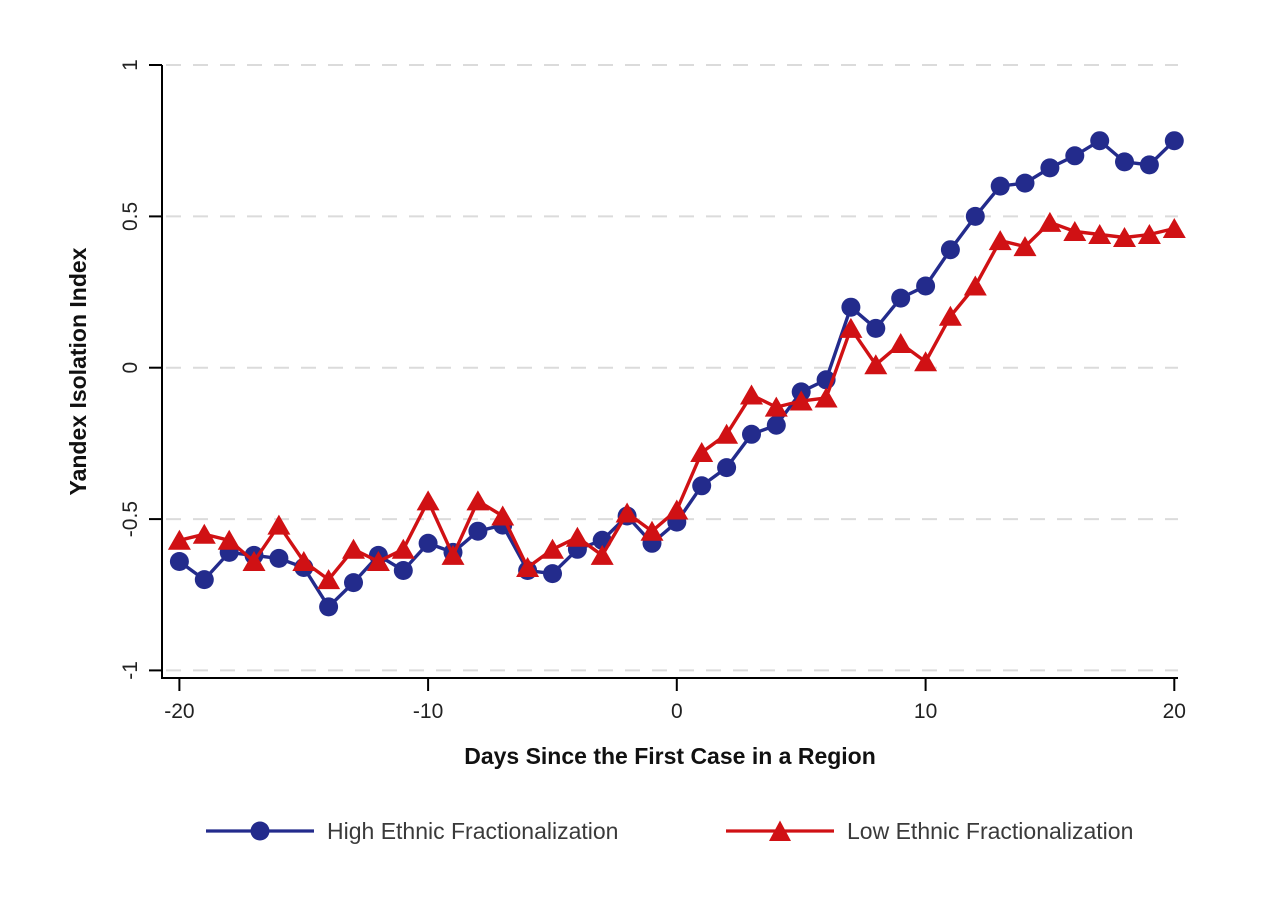 This screenshot has width=1278, height=900. I want to click on x-axis-title: Days Since the First Case in a Region, so click(670, 756).